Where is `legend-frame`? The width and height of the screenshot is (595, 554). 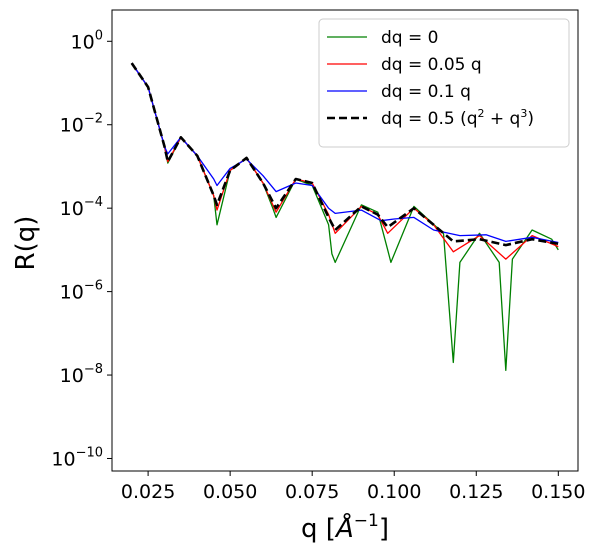
legend-frame is located at coordinates (444, 83).